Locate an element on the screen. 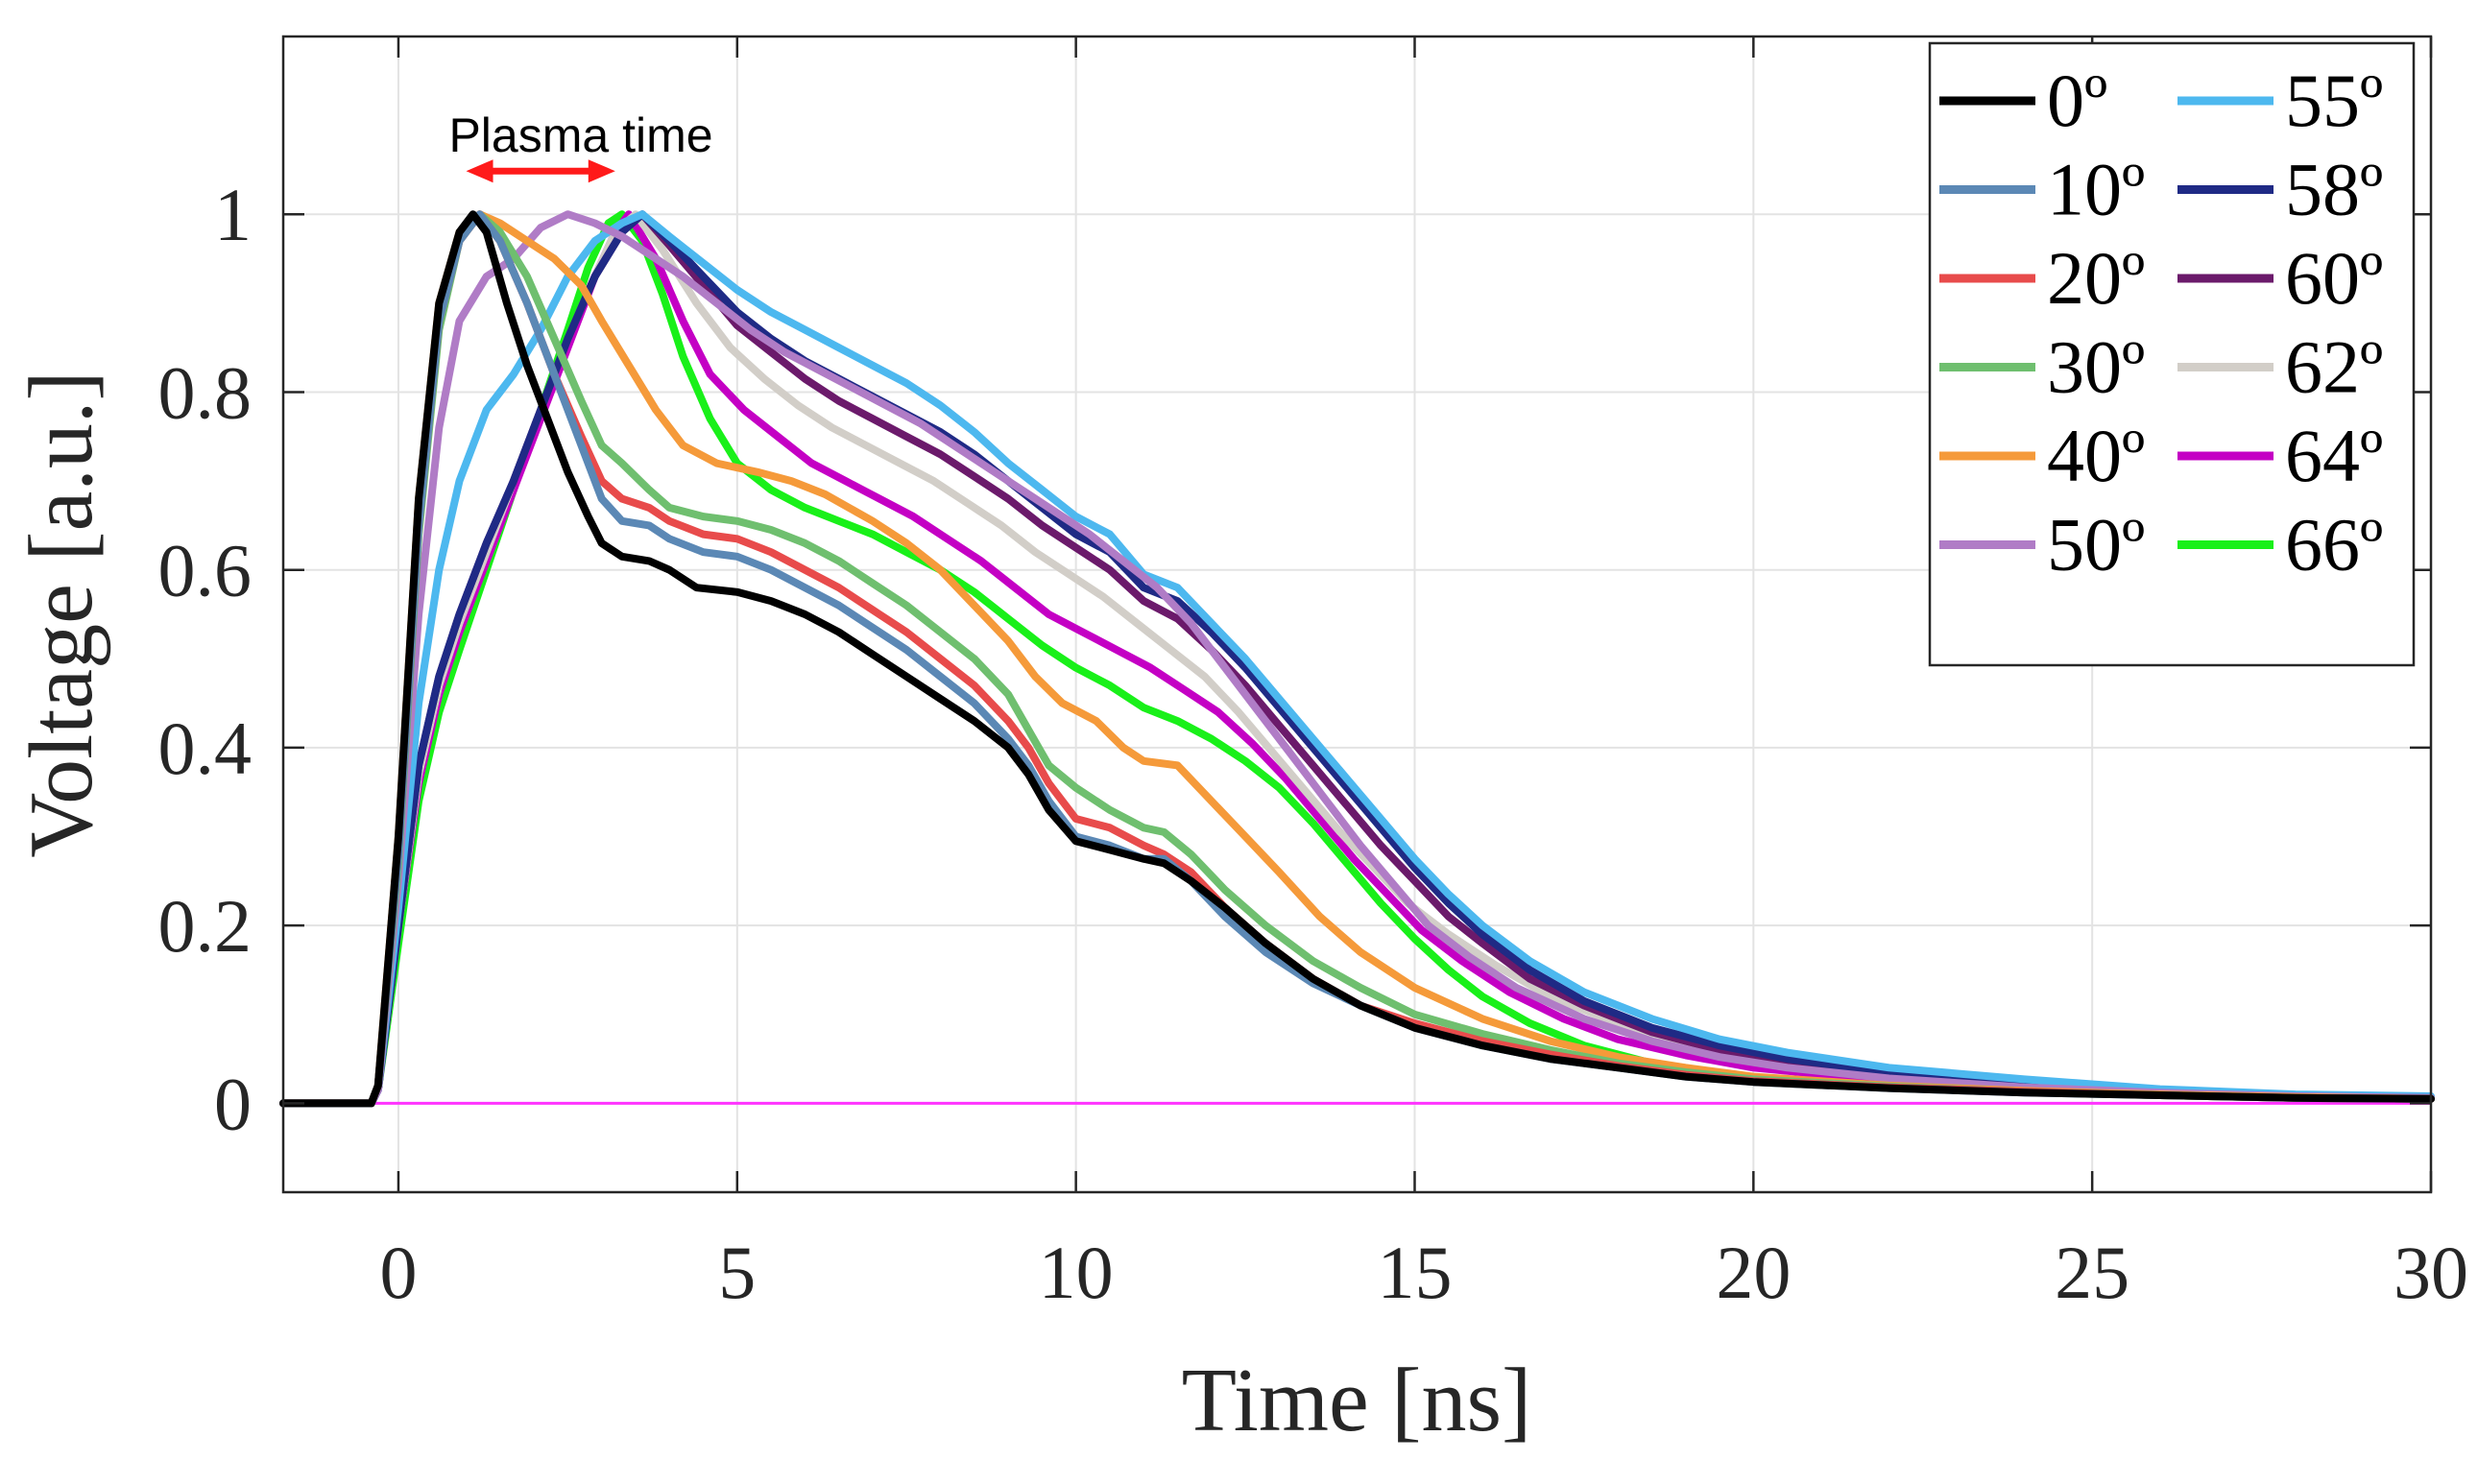  x-tick-label-5: 25 is located at coordinates (2092, 1272).